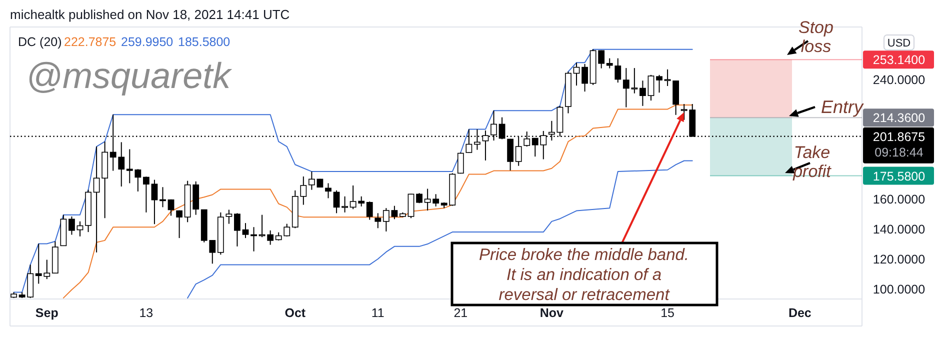  Describe the element at coordinates (147, 42) in the screenshot. I see `annotation: 259.9950` at that location.